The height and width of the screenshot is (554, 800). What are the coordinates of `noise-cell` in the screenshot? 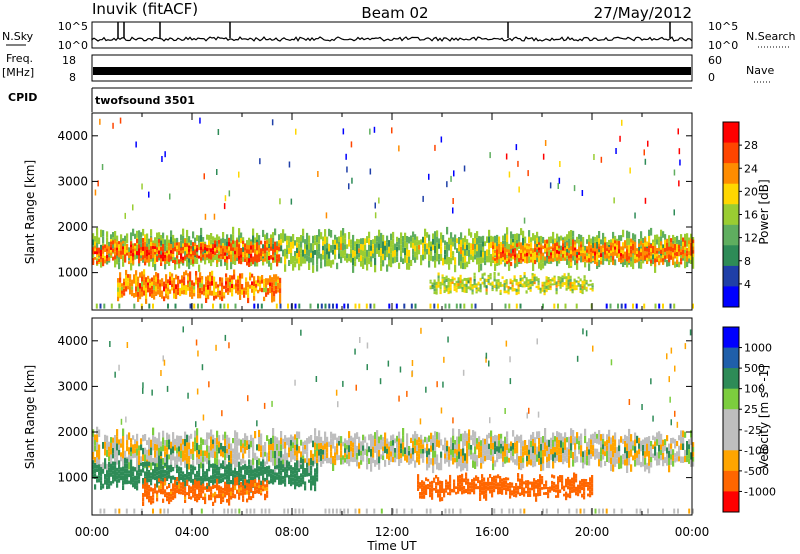 It's located at (205, 216).